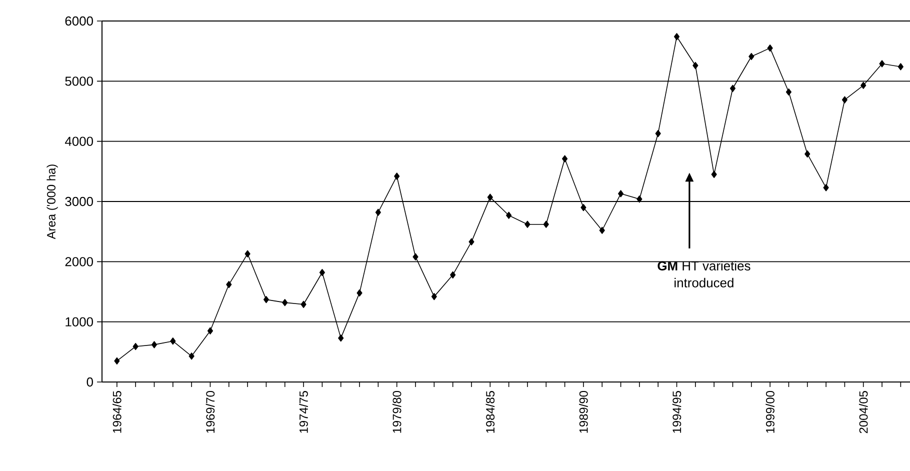  Describe the element at coordinates (397, 411) in the screenshot. I see `x-tick-label: 1979/80` at that location.